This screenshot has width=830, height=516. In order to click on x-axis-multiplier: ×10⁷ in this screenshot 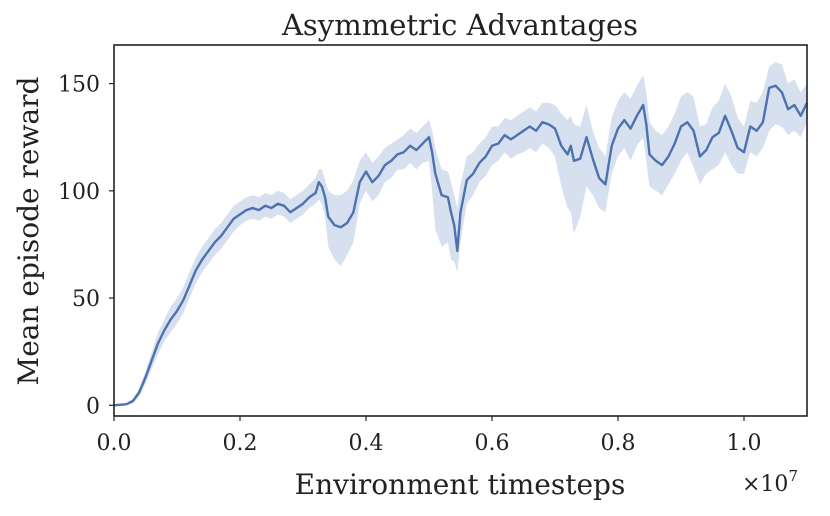, I will do `click(770, 482)`.